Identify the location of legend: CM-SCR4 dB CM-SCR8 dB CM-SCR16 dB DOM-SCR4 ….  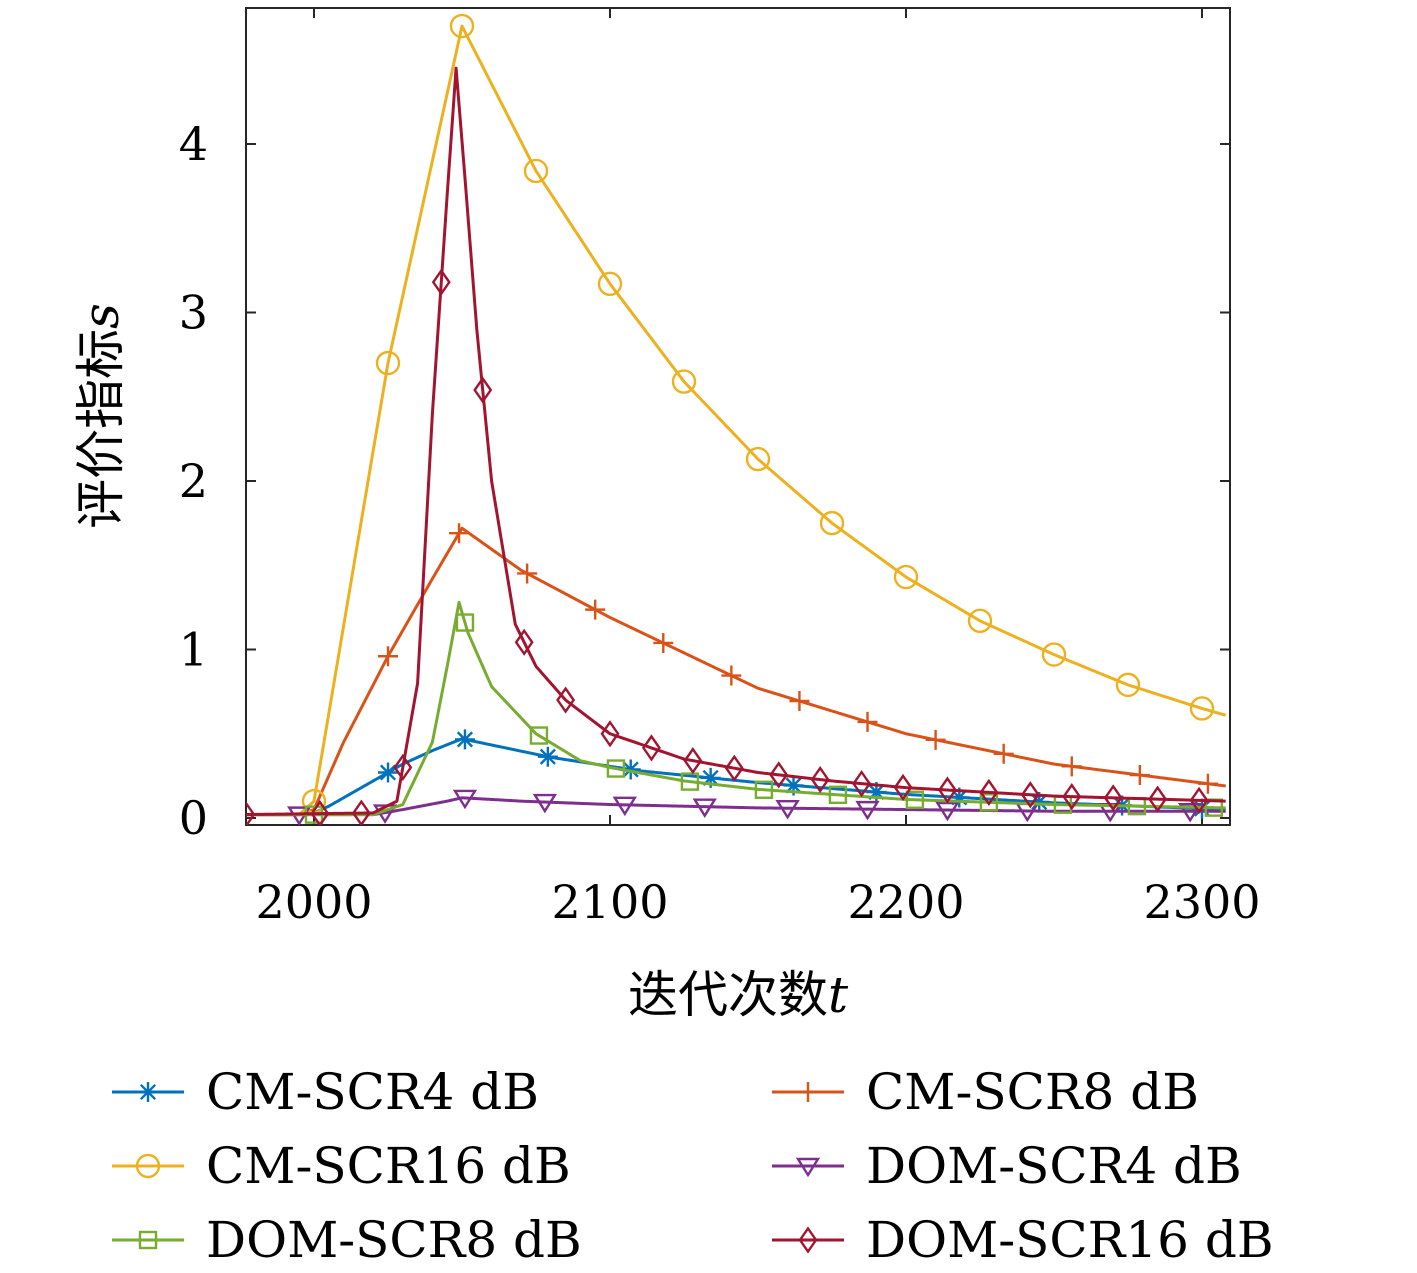
(693, 1166).